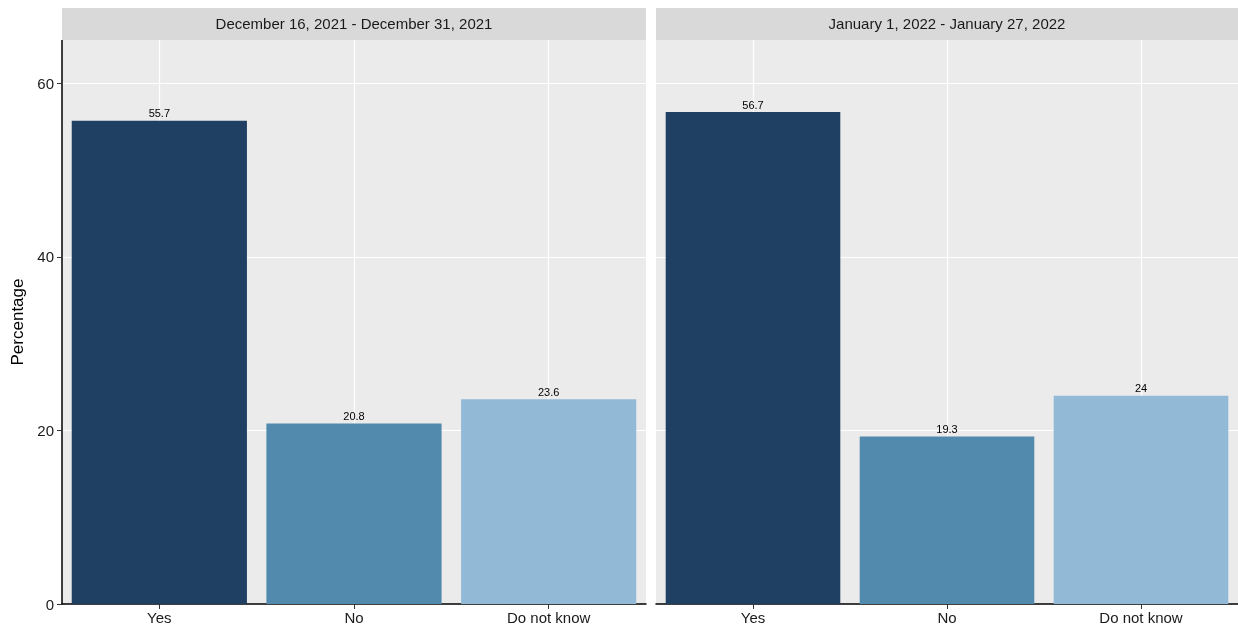 This screenshot has width=1238, height=635. What do you see at coordinates (548, 391) in the screenshot?
I see `data-label: 23.6` at bounding box center [548, 391].